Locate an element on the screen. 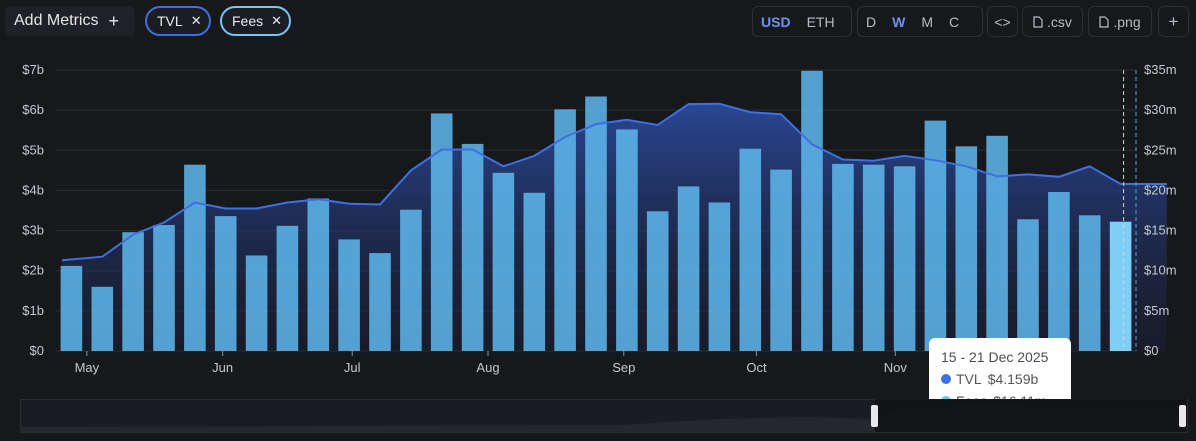 This screenshot has height=441, width=1196. y-tick-label-left: $3b is located at coordinates (33, 230).